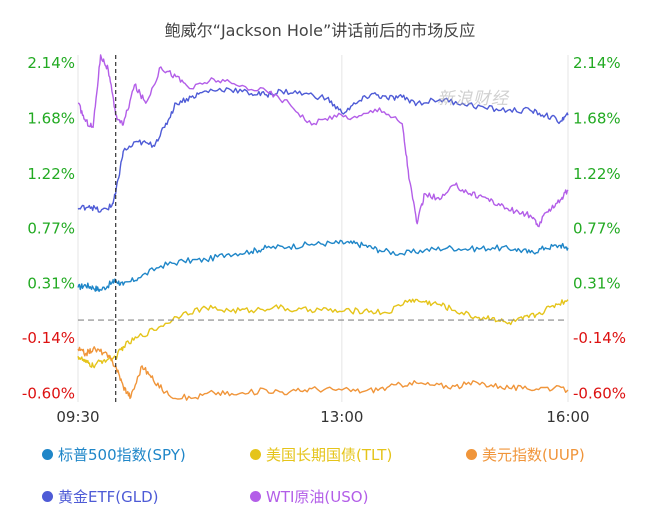  I want to click on legend-item-uso: WTI原油(USO), so click(309, 496).